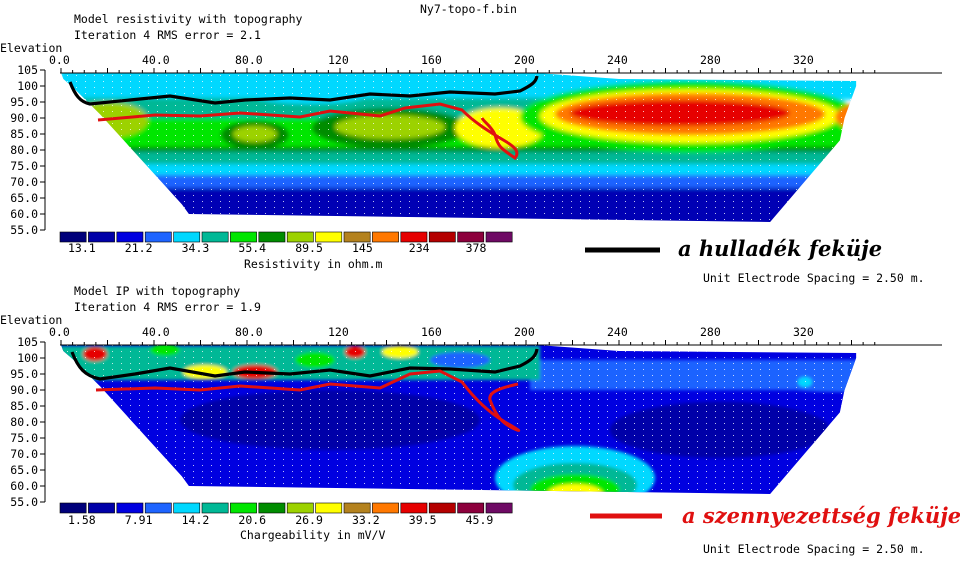  Describe the element at coordinates (617, 60) in the screenshot. I see `x-tick-label: 240` at that location.